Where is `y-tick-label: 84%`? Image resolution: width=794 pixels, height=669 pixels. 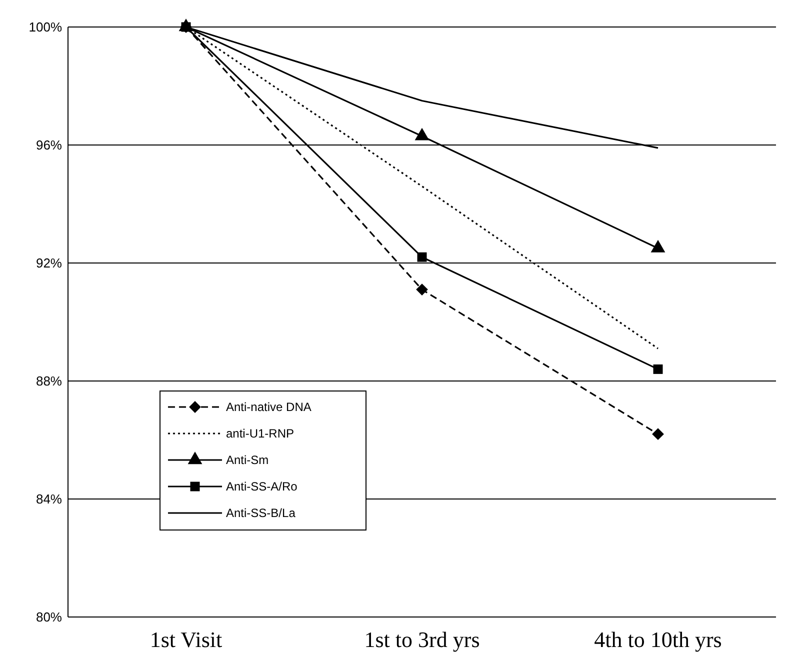 y-tick-label: 84% is located at coordinates (49, 499).